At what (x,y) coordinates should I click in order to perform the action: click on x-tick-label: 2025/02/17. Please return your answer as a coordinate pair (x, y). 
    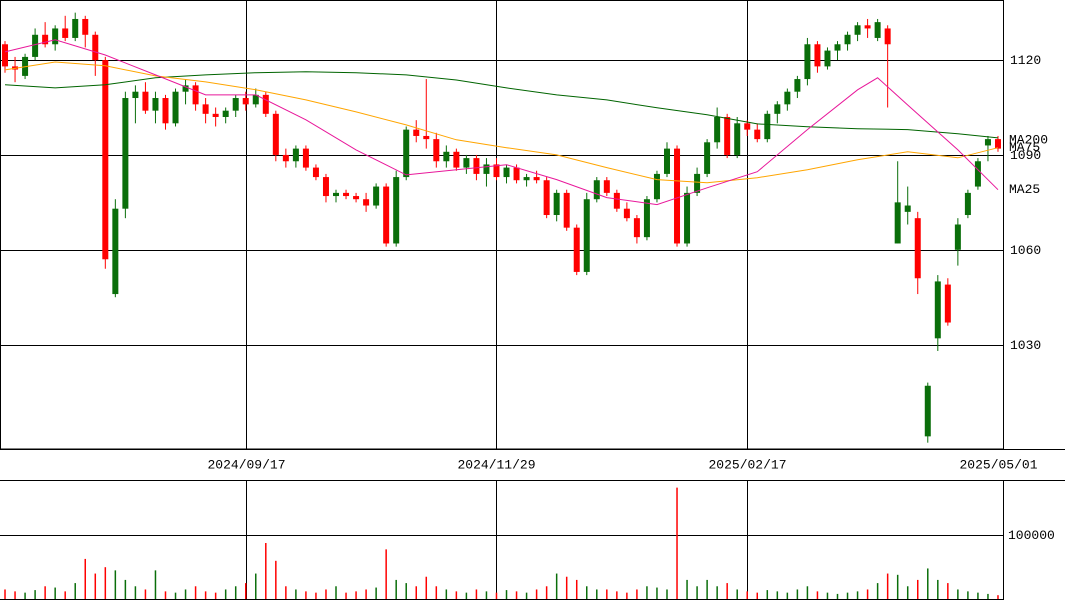
    Looking at the image, I should click on (747, 464).